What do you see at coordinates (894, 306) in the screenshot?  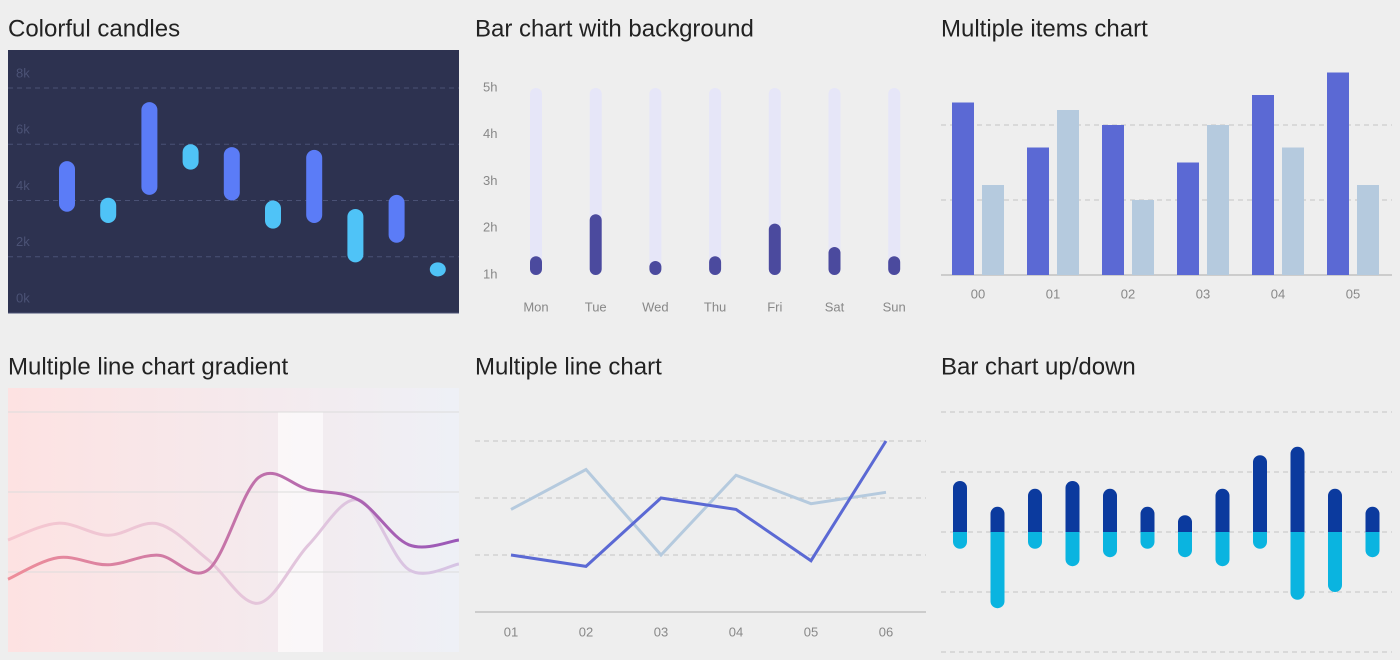 I see `x-tick-label: Sun` at bounding box center [894, 306].